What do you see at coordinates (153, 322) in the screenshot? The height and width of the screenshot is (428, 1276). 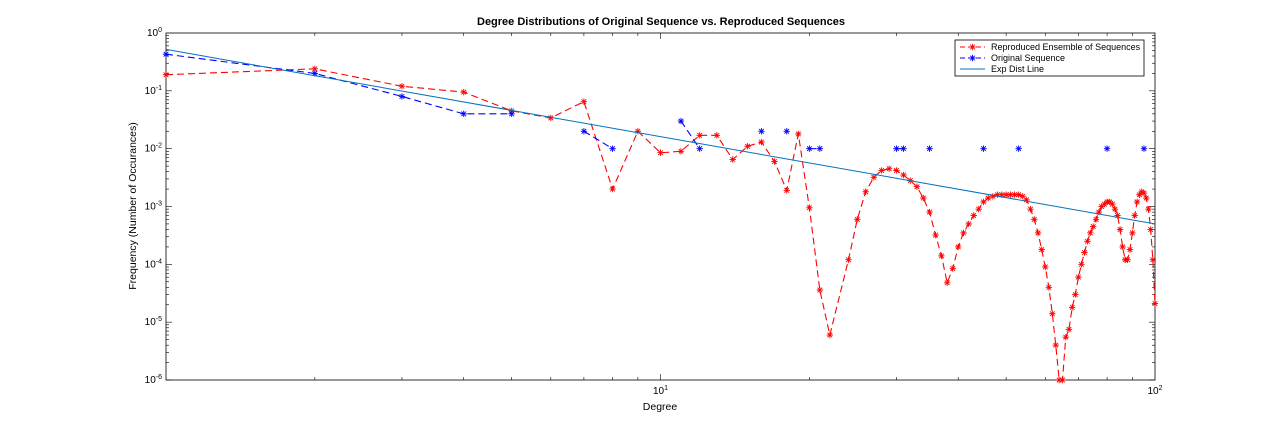 I see `y-tick-label: 10⁻⁵` at bounding box center [153, 322].